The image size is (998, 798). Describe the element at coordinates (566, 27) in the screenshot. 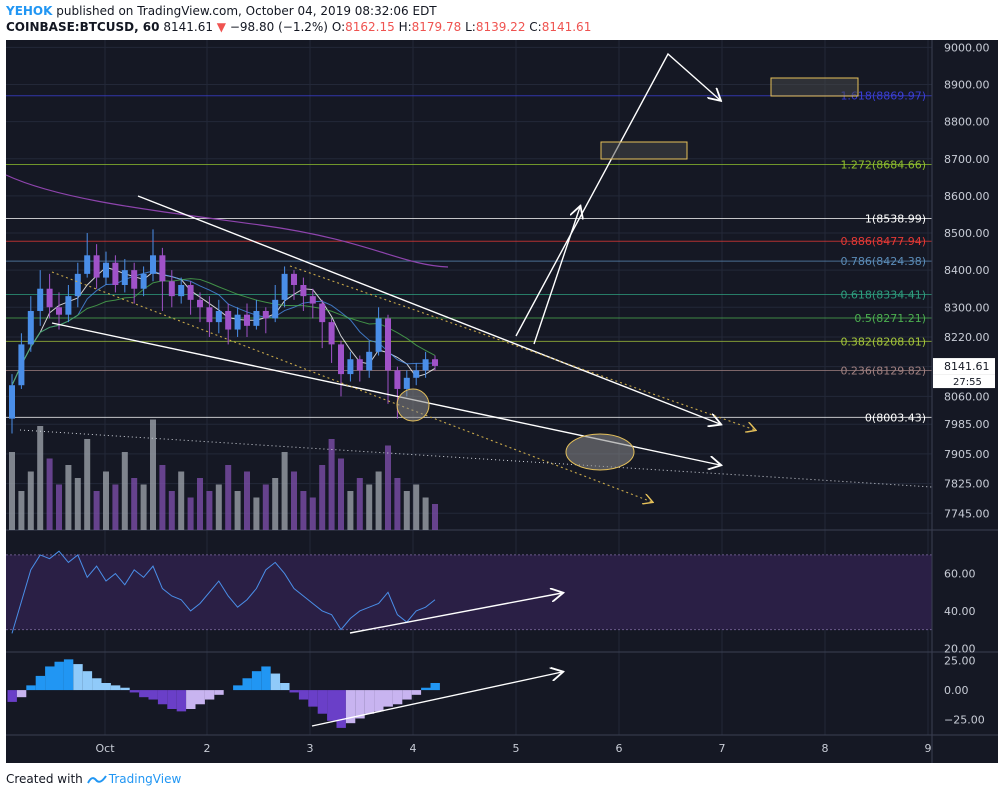

I see `close-value: 8141.61` at that location.